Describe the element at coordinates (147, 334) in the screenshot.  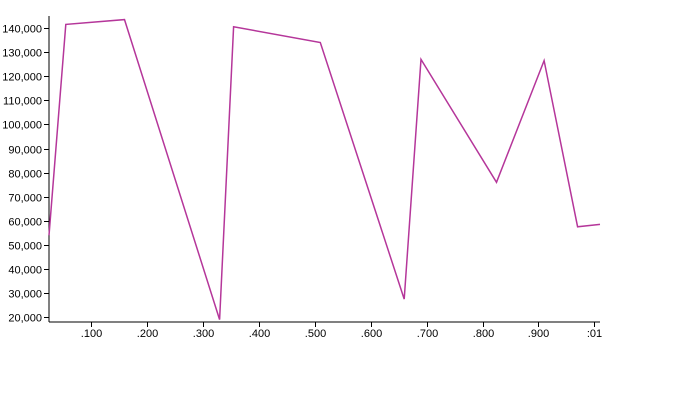
I see `x-tick-label: .200` at that location.